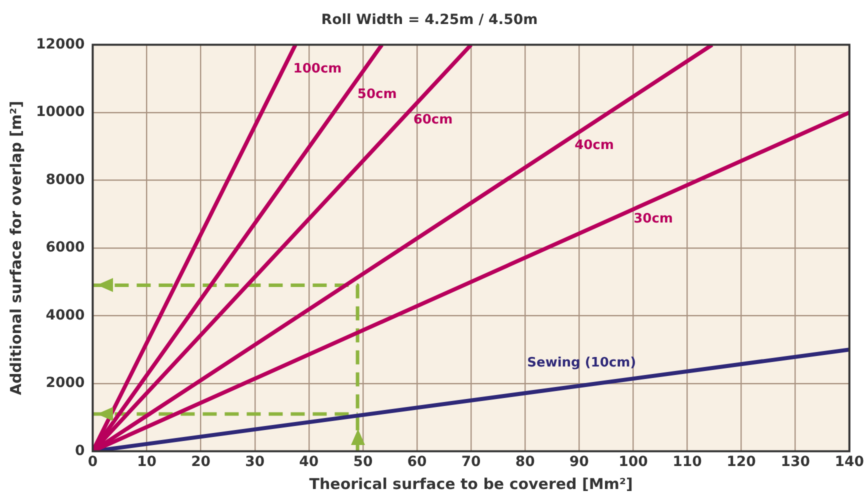  What do you see at coordinates (579, 462) in the screenshot?
I see `x-tick-label: 90` at bounding box center [579, 462].